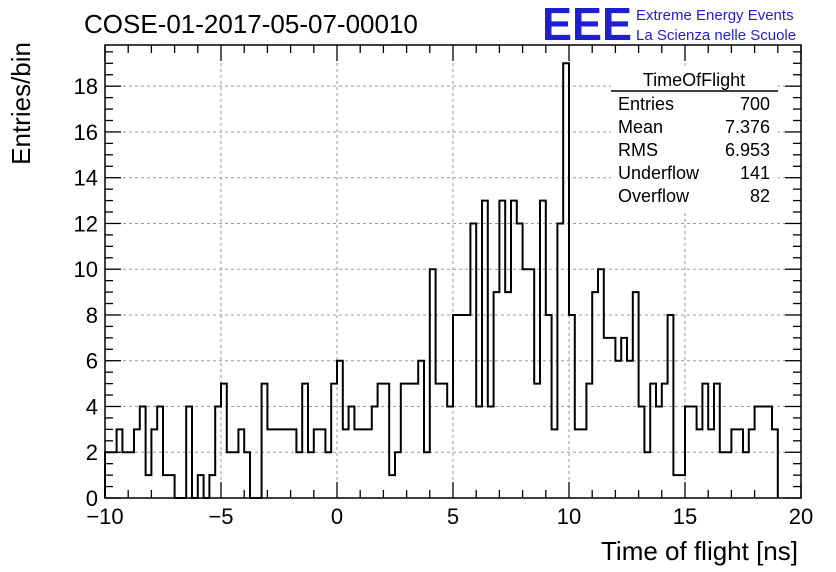  Describe the element at coordinates (716, 35) in the screenshot. I see `logo-line-2: La Scienza nelle Scuole` at that location.